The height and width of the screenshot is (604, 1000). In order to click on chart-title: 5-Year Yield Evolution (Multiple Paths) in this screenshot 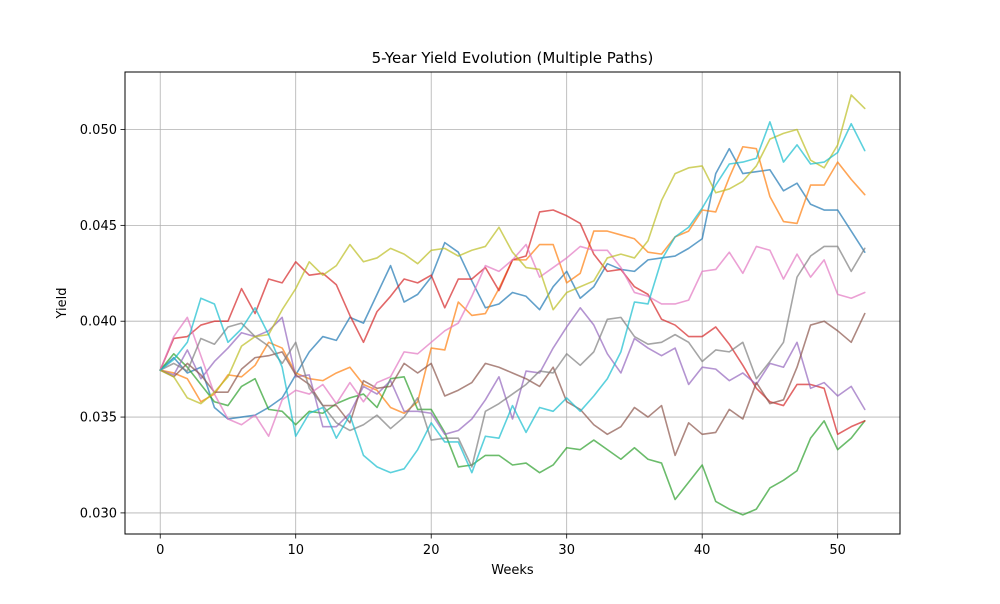, I will do `click(513, 58)`.